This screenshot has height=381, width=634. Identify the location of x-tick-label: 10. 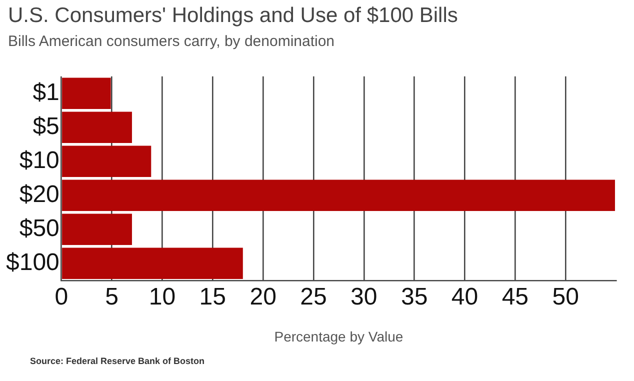
(162, 296).